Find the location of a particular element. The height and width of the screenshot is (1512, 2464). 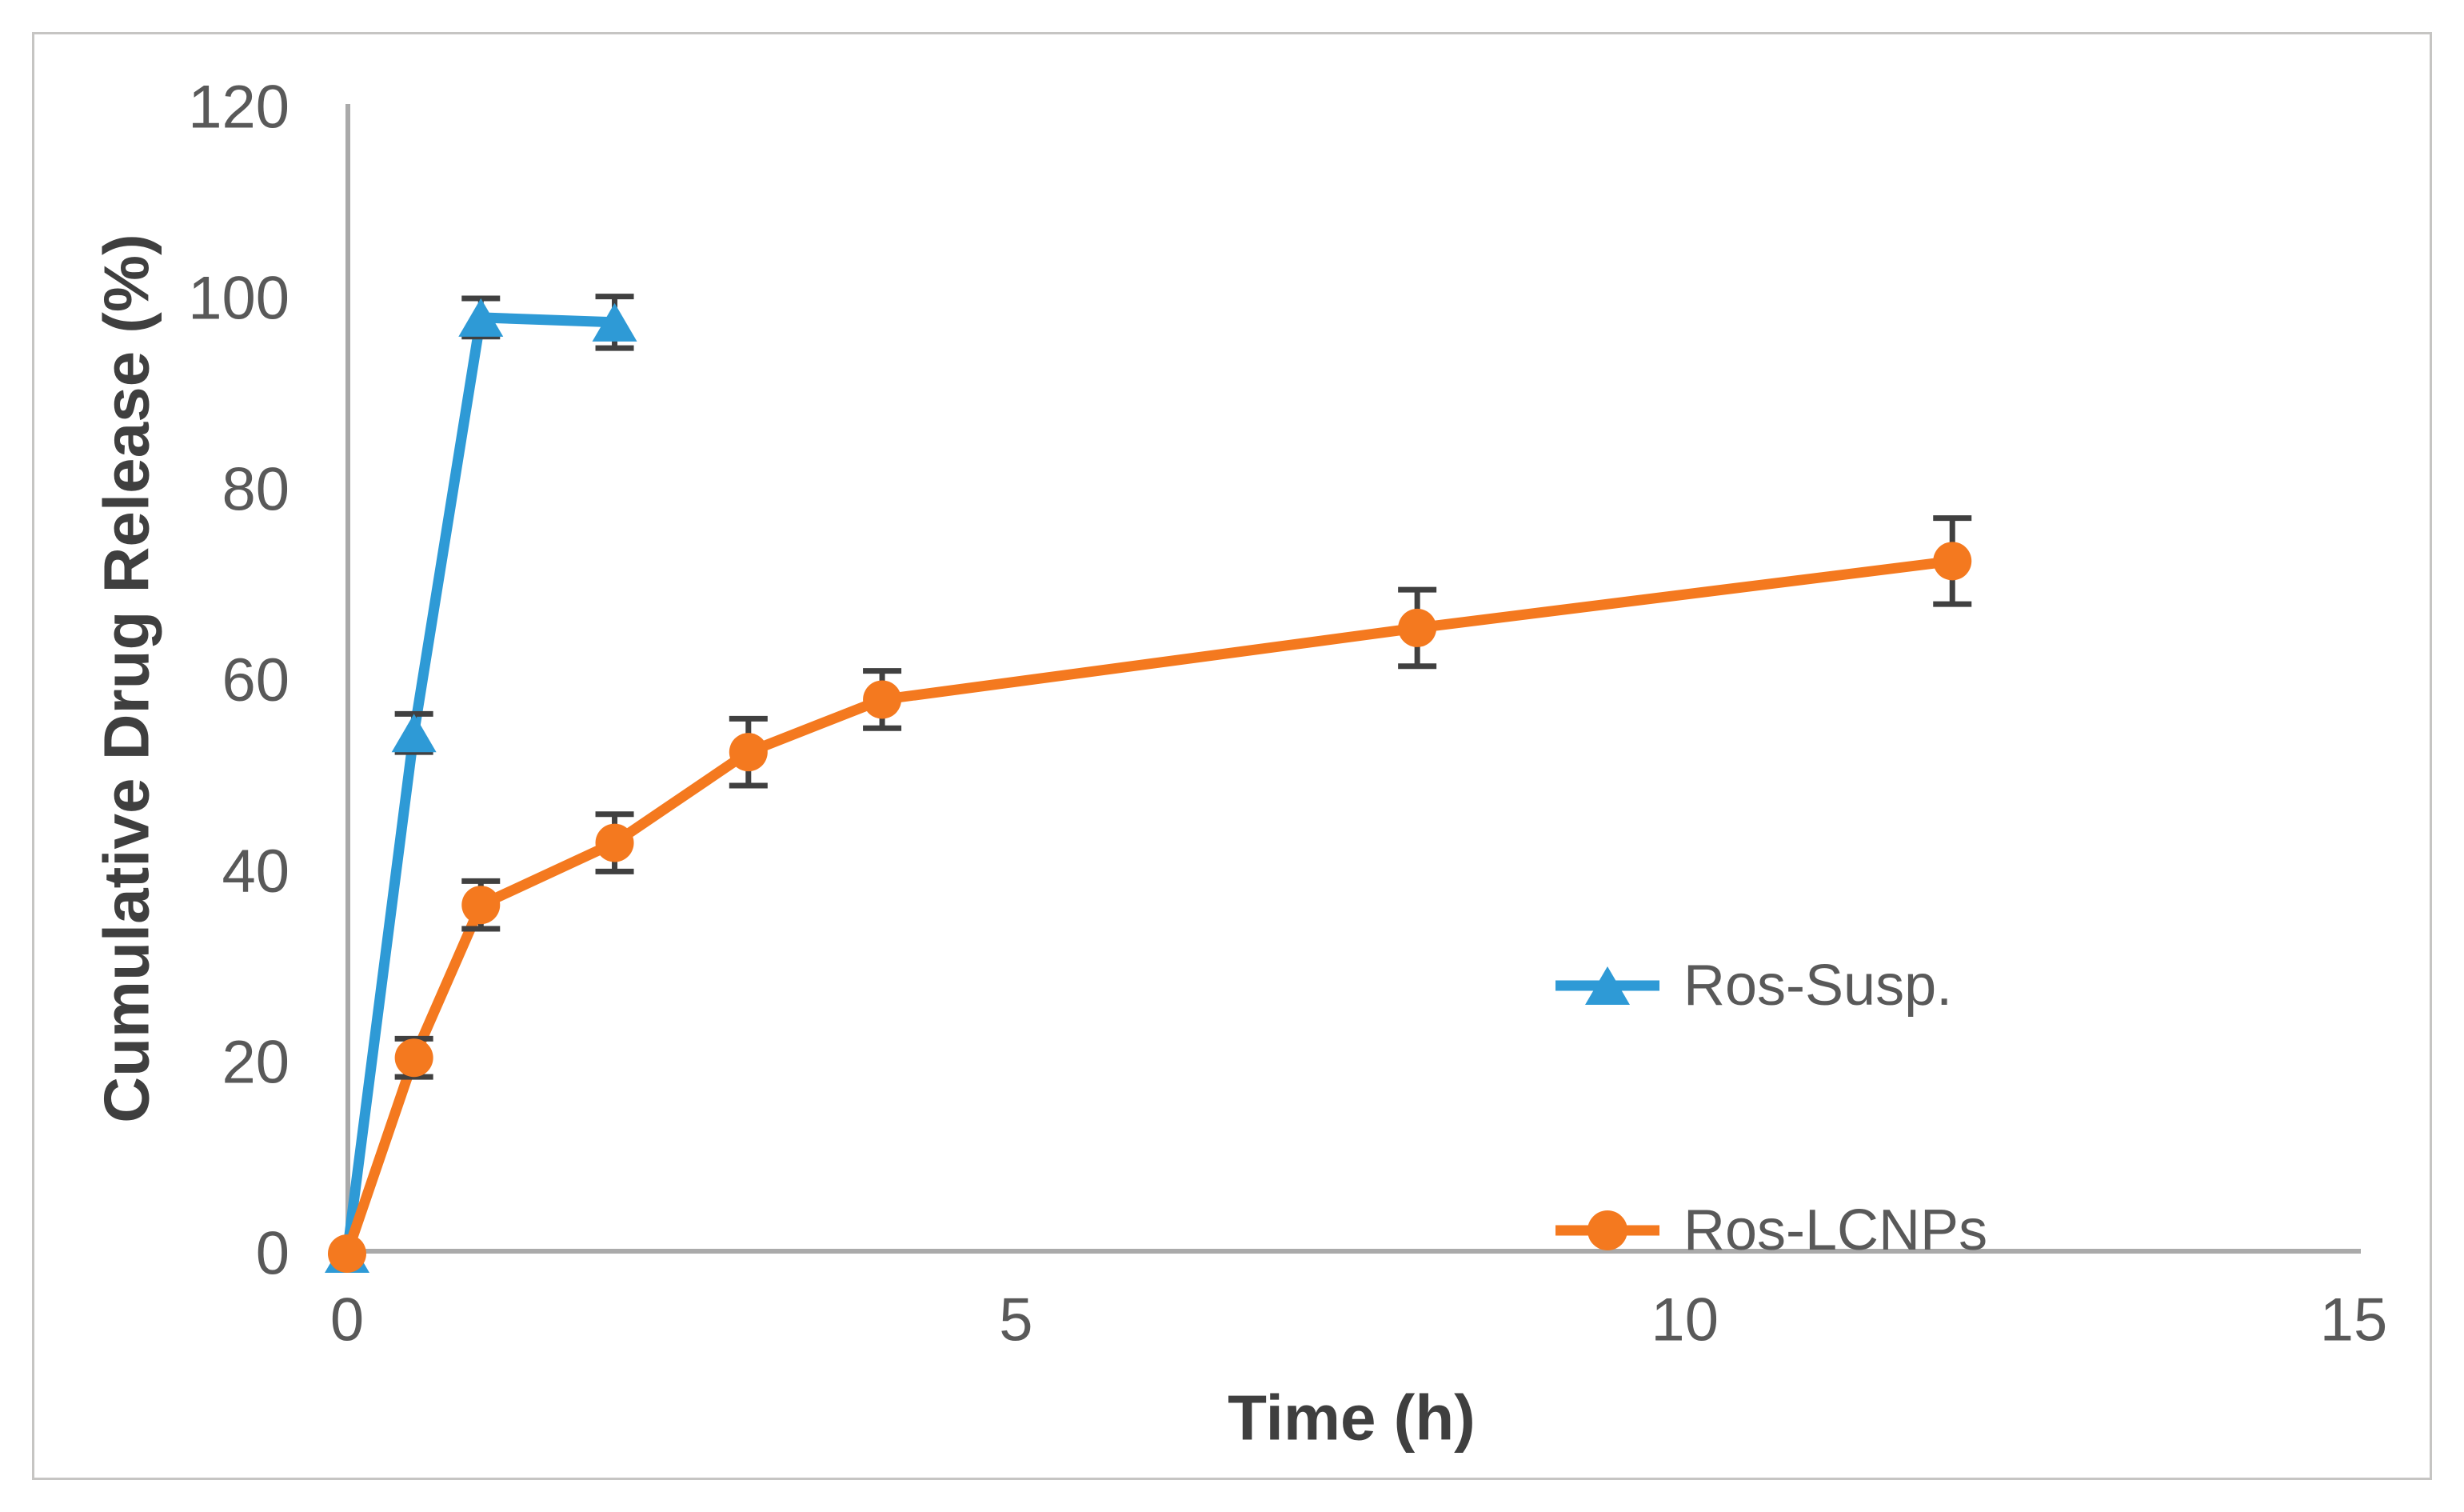

x-axis-title: Time (h) is located at coordinates (1352, 1418).